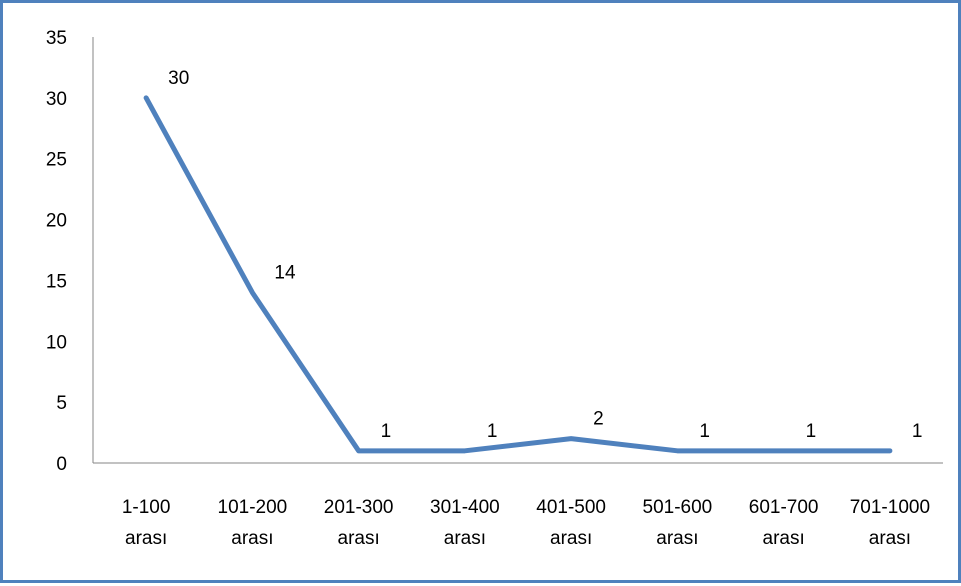 This screenshot has height=586, width=961. I want to click on data-label: 30, so click(178, 78).